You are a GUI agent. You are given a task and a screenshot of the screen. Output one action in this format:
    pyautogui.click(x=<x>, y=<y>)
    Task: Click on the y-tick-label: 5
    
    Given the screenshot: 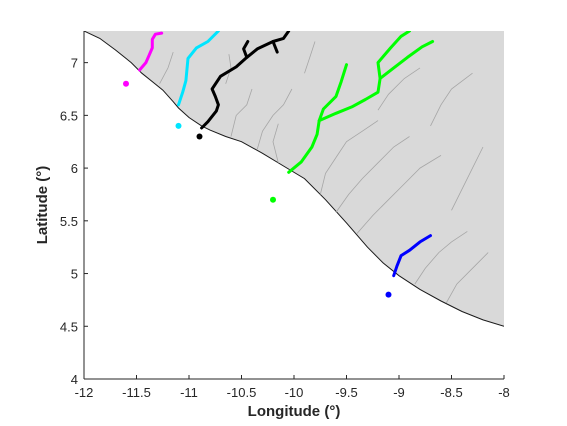 What is the action you would take?
    pyautogui.click(x=74, y=274)
    